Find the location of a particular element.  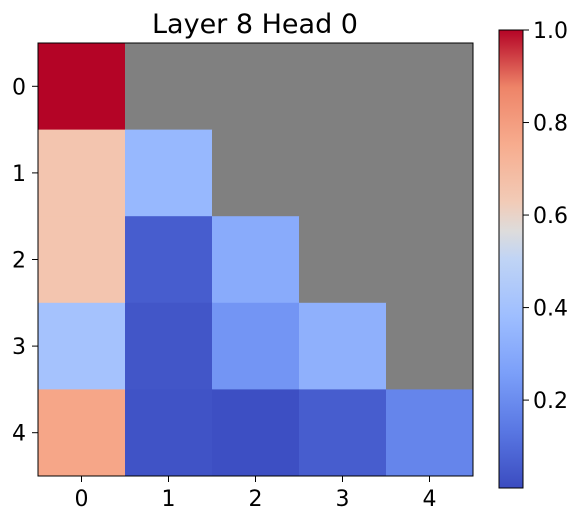

colorbar-tick-label-3: 0.8 is located at coordinates (550, 124).